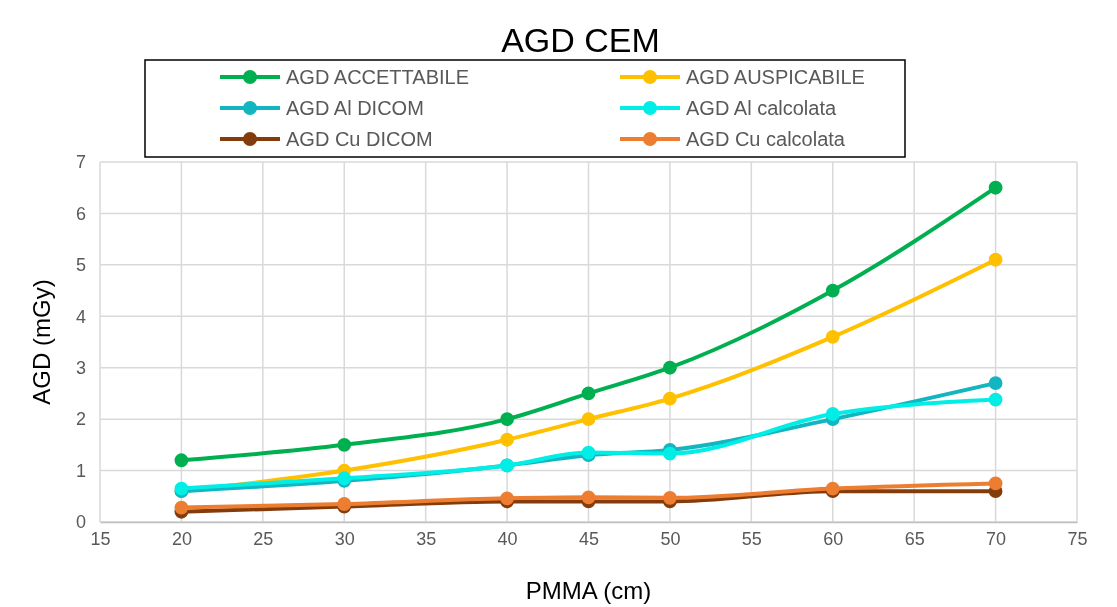 The image size is (1117, 607). Describe the element at coordinates (181, 538) in the screenshot. I see `x-tick-label: 20` at that location.